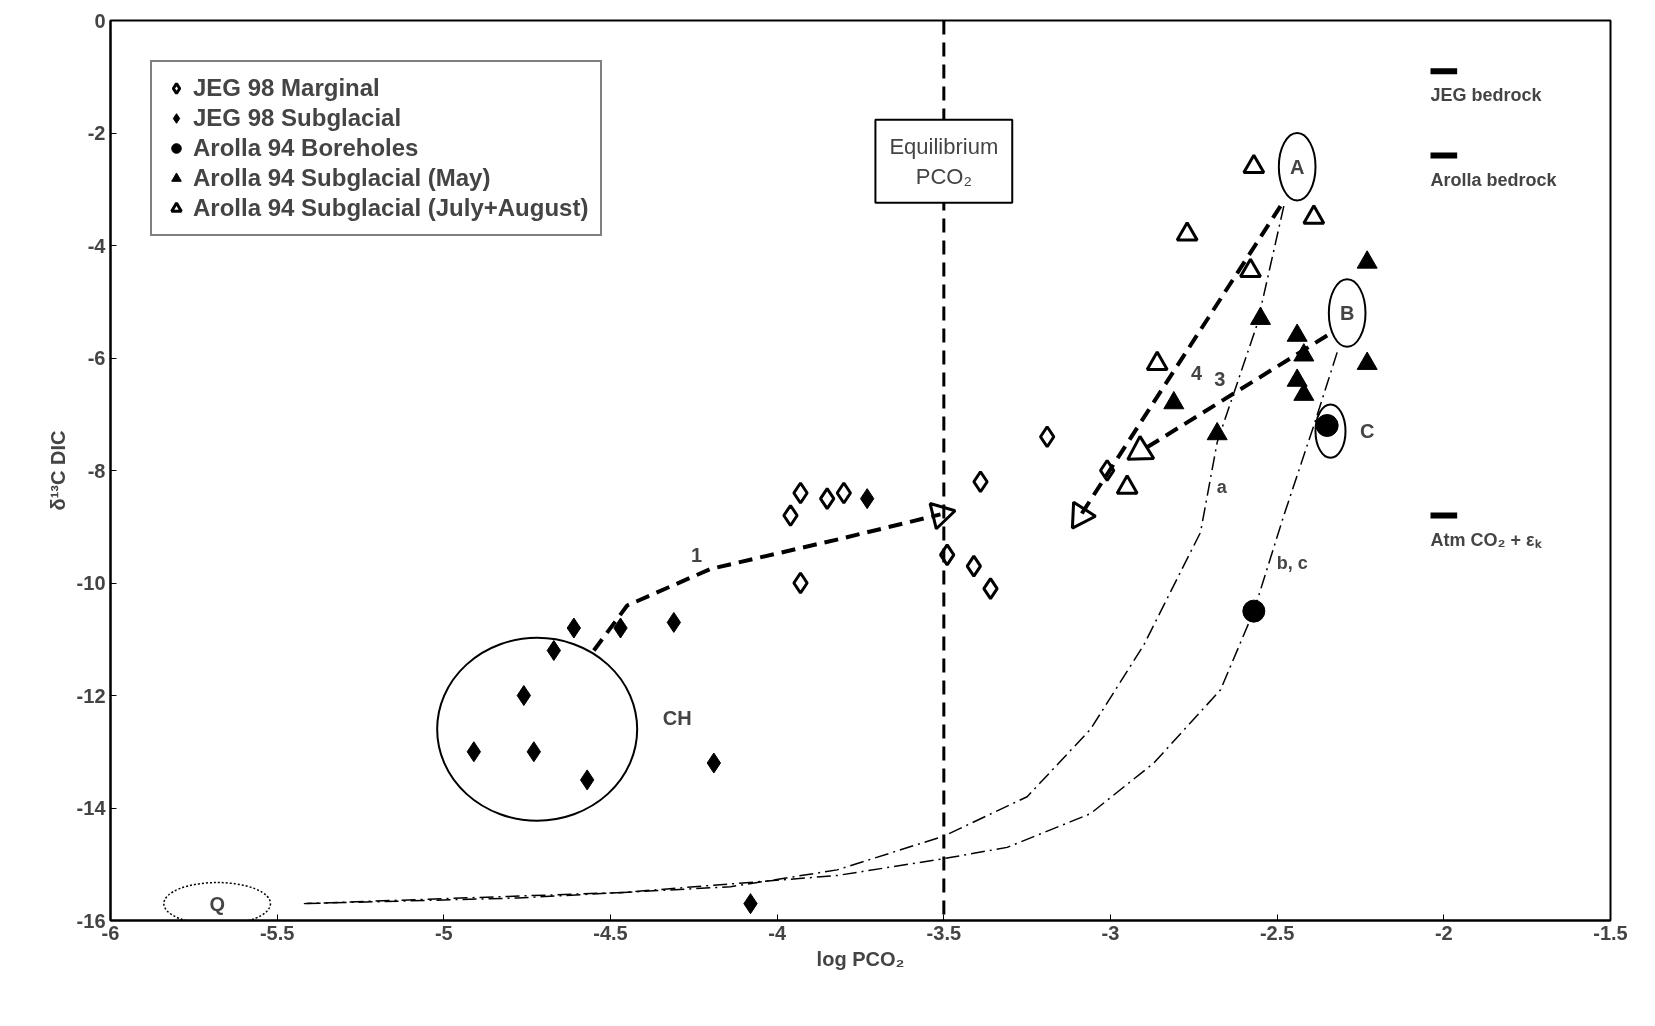 The width and height of the screenshot is (1655, 1026). I want to click on x-tick-label: -5.5, so click(277, 932).